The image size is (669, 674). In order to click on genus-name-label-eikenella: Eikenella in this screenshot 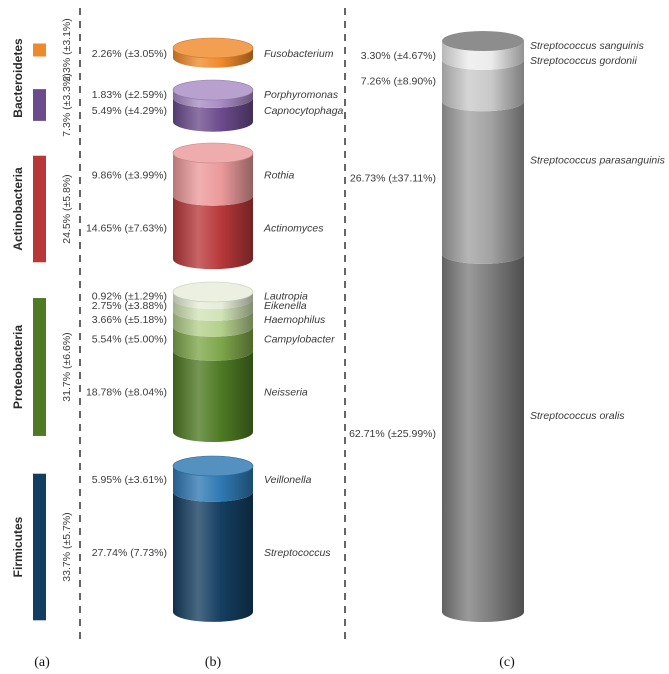, I will do `click(285, 306)`.